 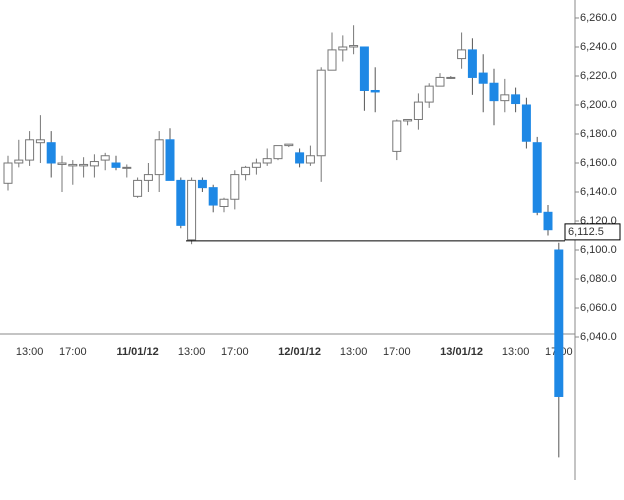 I want to click on last-price-label: 6,112.5, so click(x=586, y=232).